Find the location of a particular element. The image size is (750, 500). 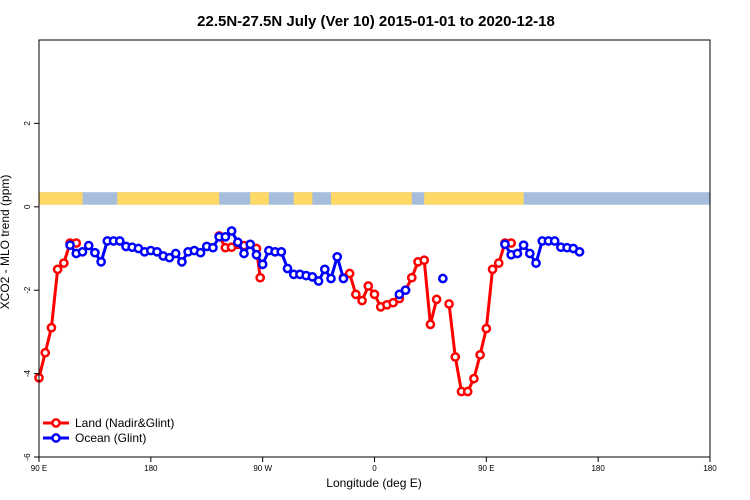

legend-label: Land (Nadir&Glint) is located at coordinates (124, 423).